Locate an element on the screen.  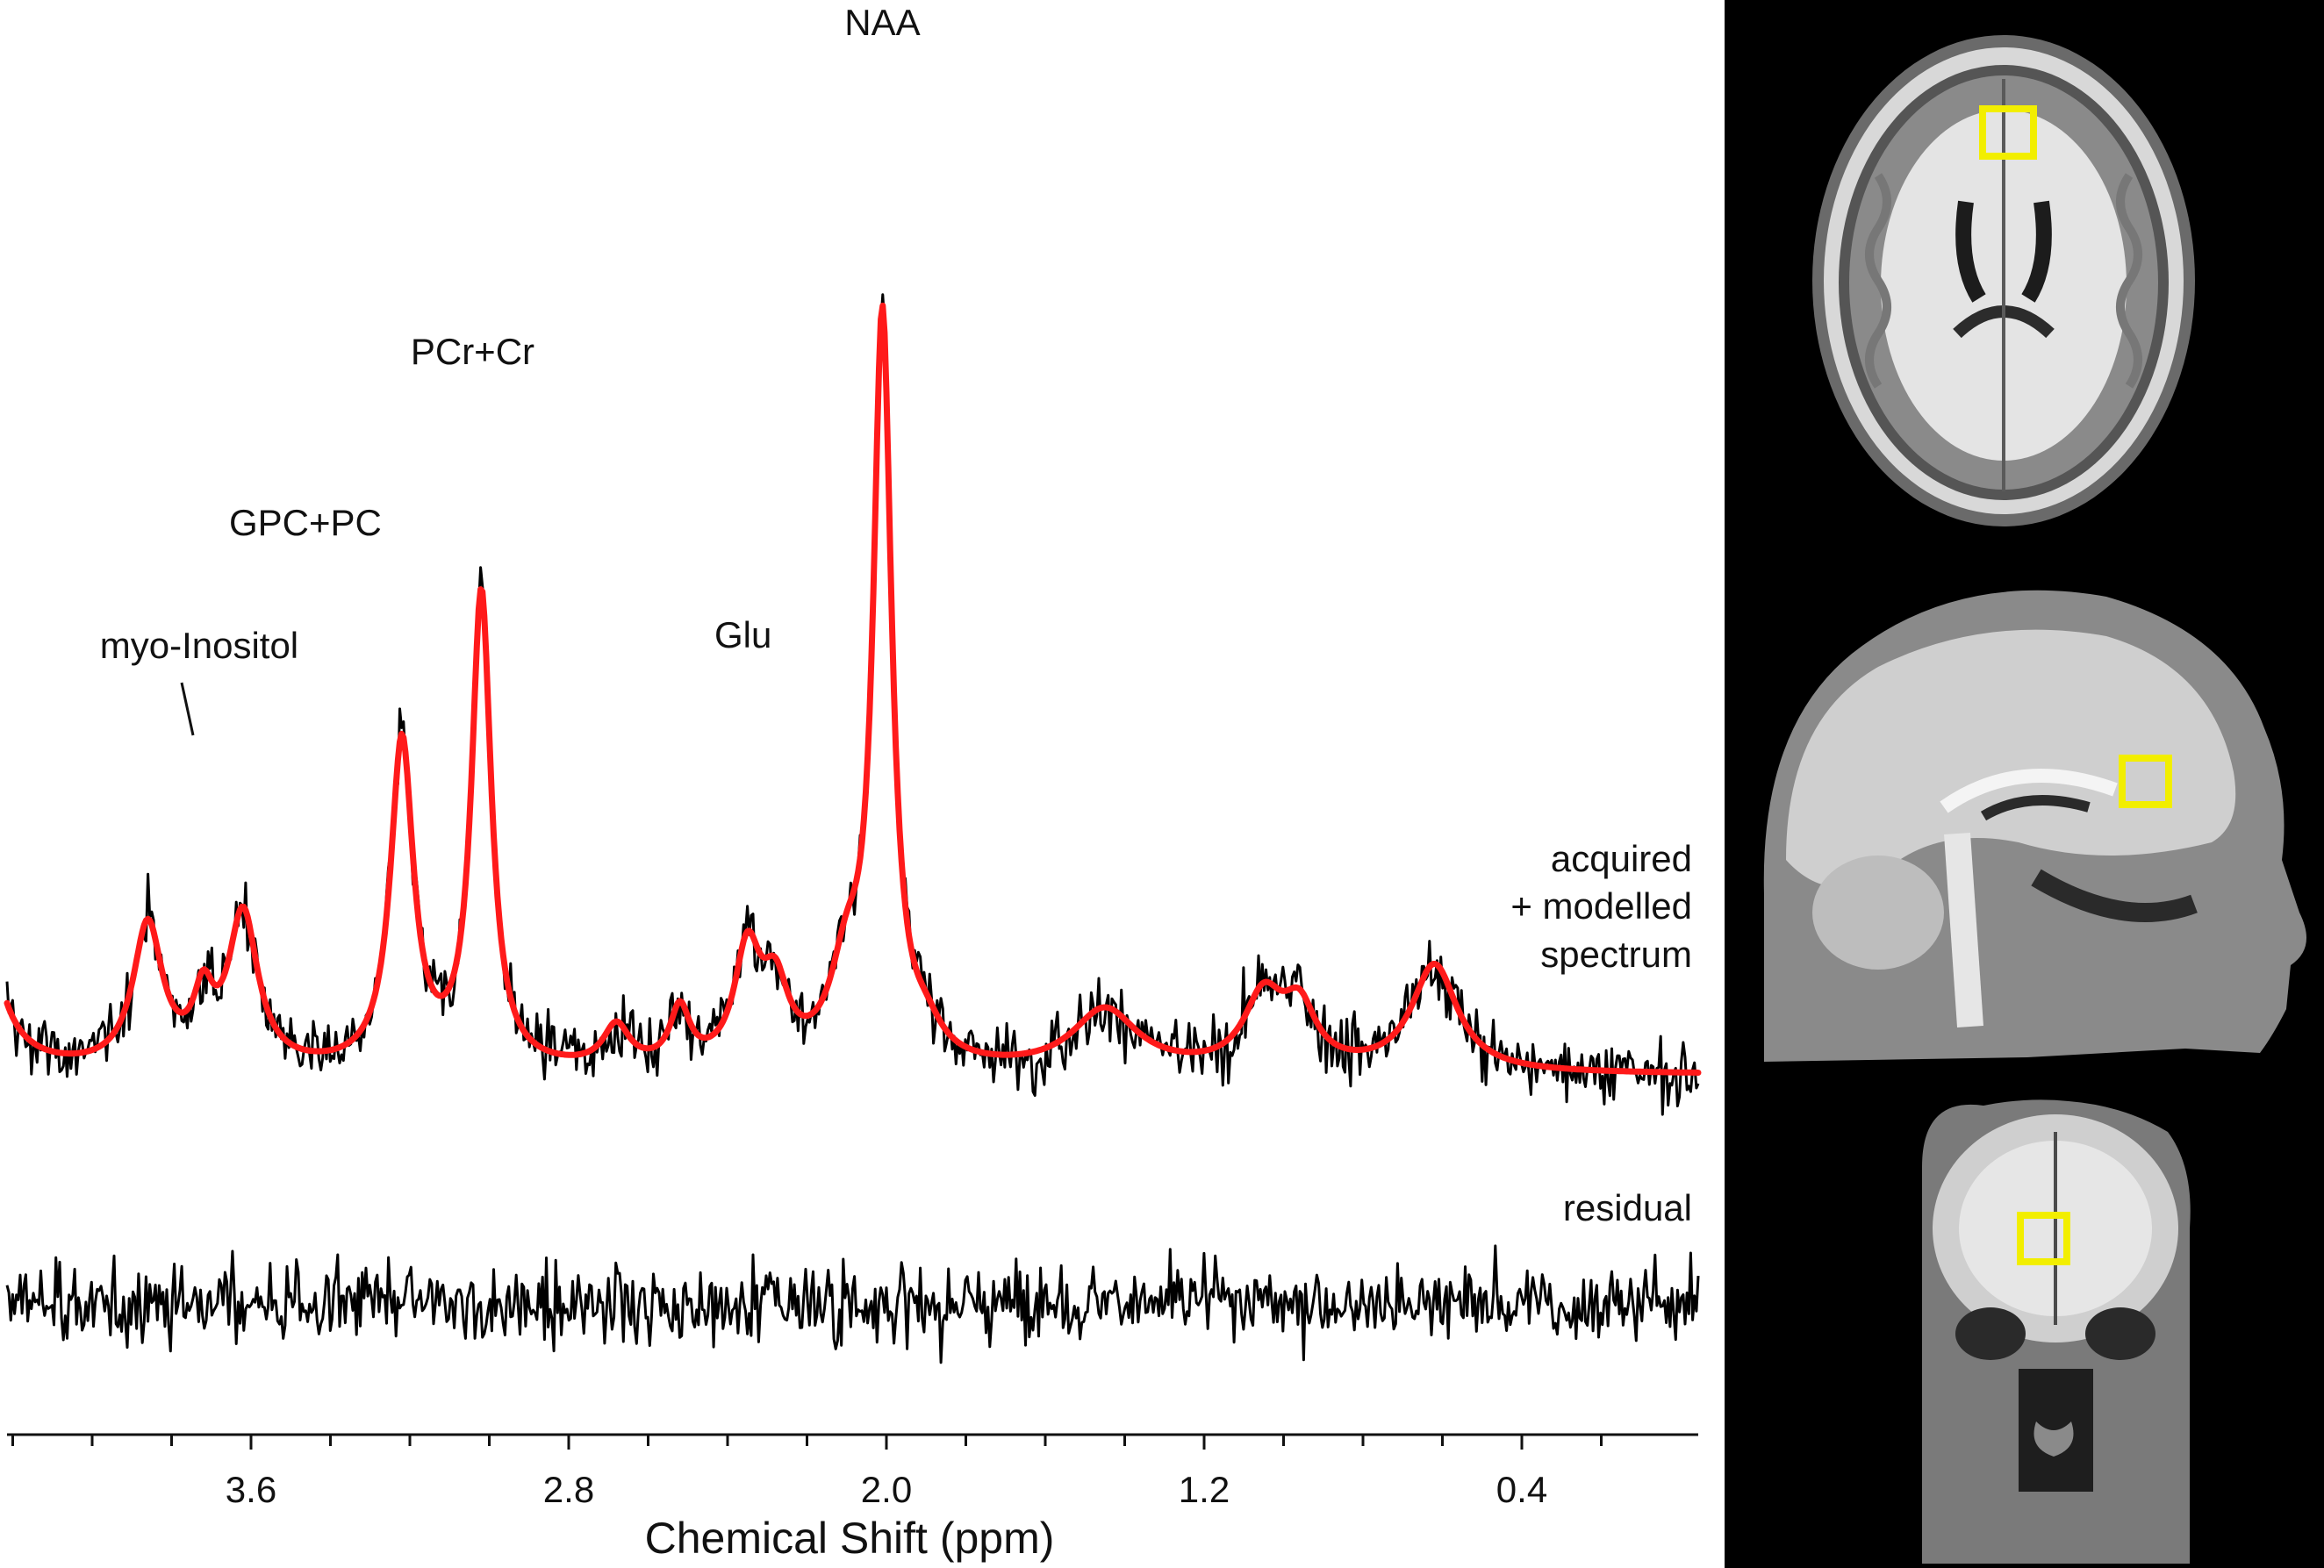
x-tick-label: 2.0 is located at coordinates (886, 1489).